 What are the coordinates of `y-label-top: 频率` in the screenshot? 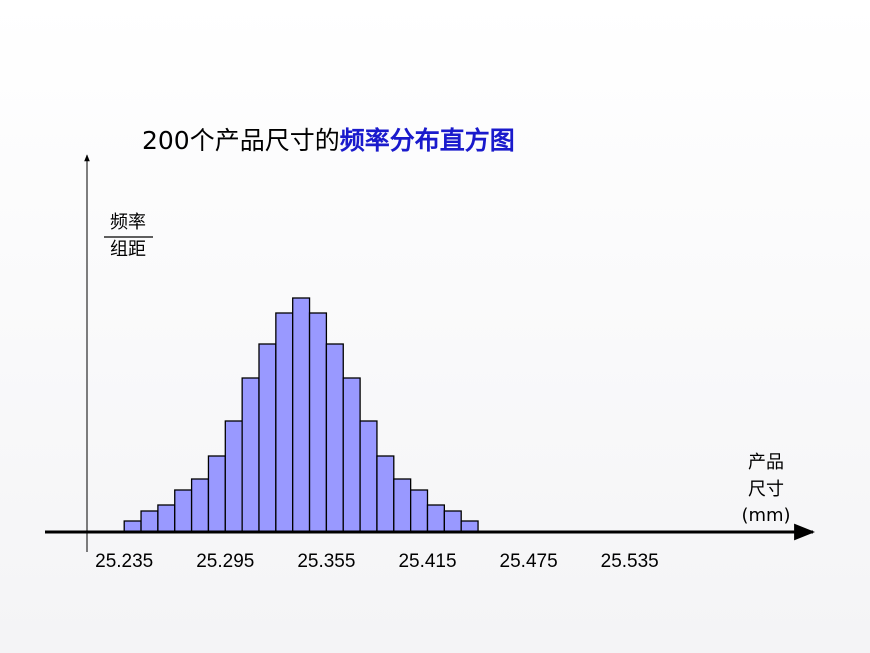 It's located at (128, 222).